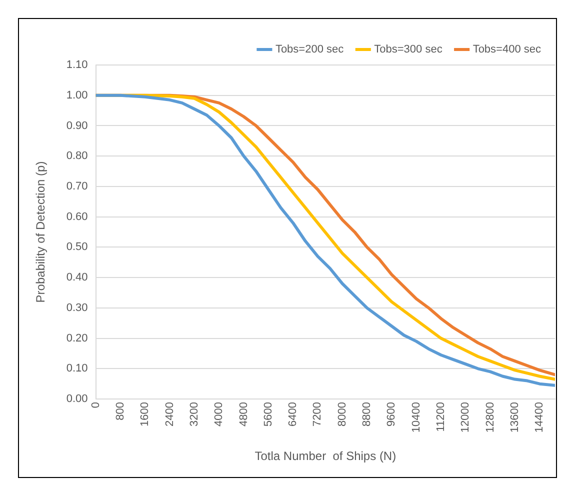 This screenshot has height=493, width=577. What do you see at coordinates (309, 50) in the screenshot?
I see `legend-label: Tobs=200 sec` at bounding box center [309, 50].